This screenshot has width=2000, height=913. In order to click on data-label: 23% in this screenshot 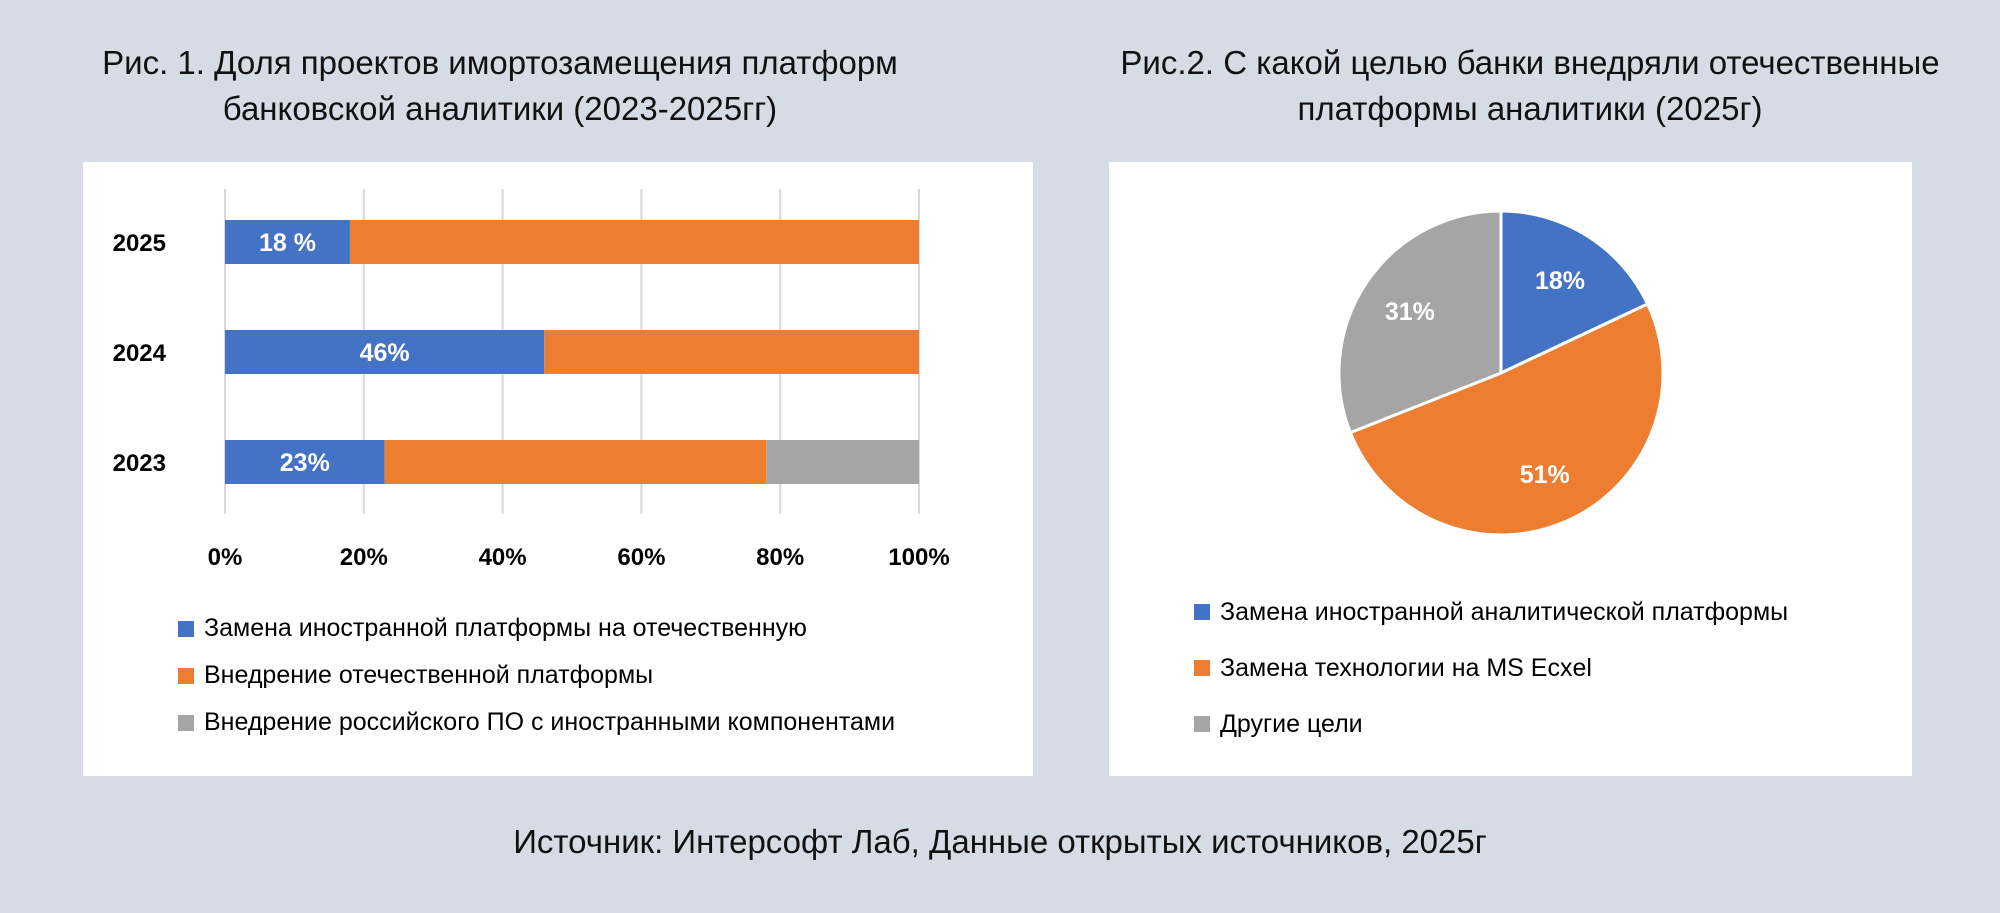, I will do `click(305, 463)`.